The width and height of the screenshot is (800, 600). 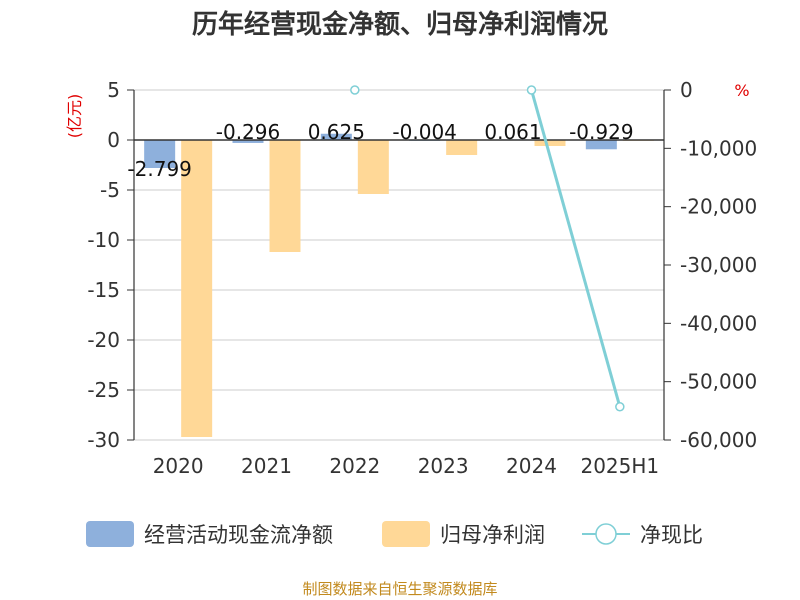 I want to click on legend-swatch-ratio-marker, so click(x=606, y=534).